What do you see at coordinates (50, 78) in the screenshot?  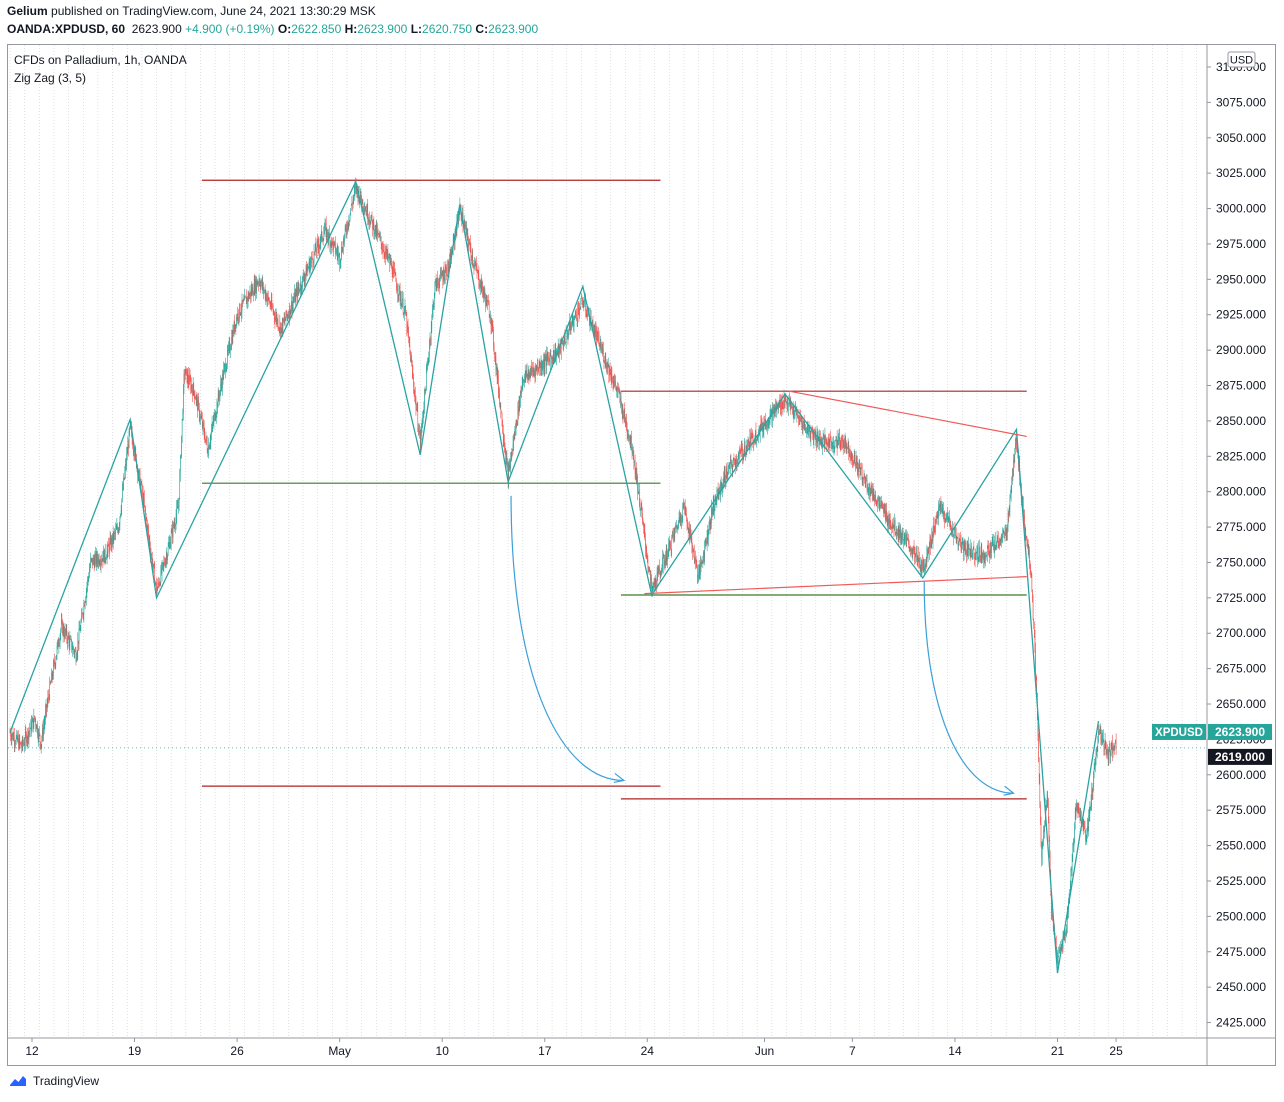 I see `indicator-legend: Zig Zag (3, 5)` at bounding box center [50, 78].